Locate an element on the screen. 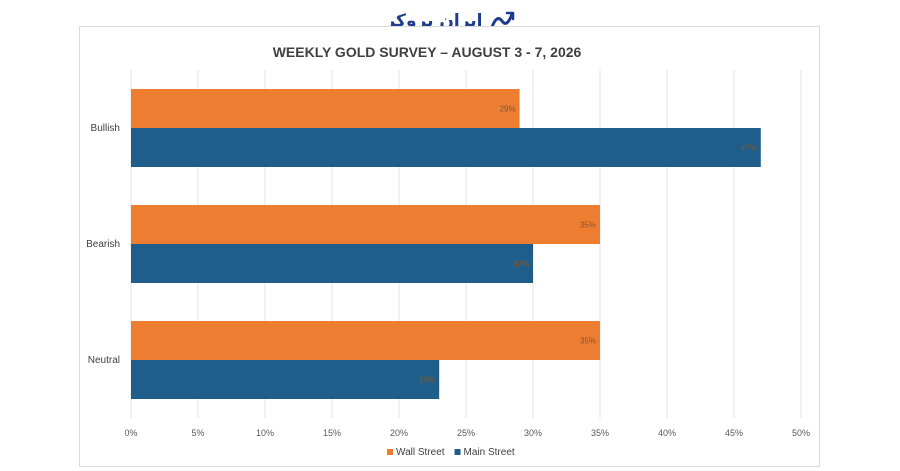  x-tick-label: 15% is located at coordinates (332, 433).